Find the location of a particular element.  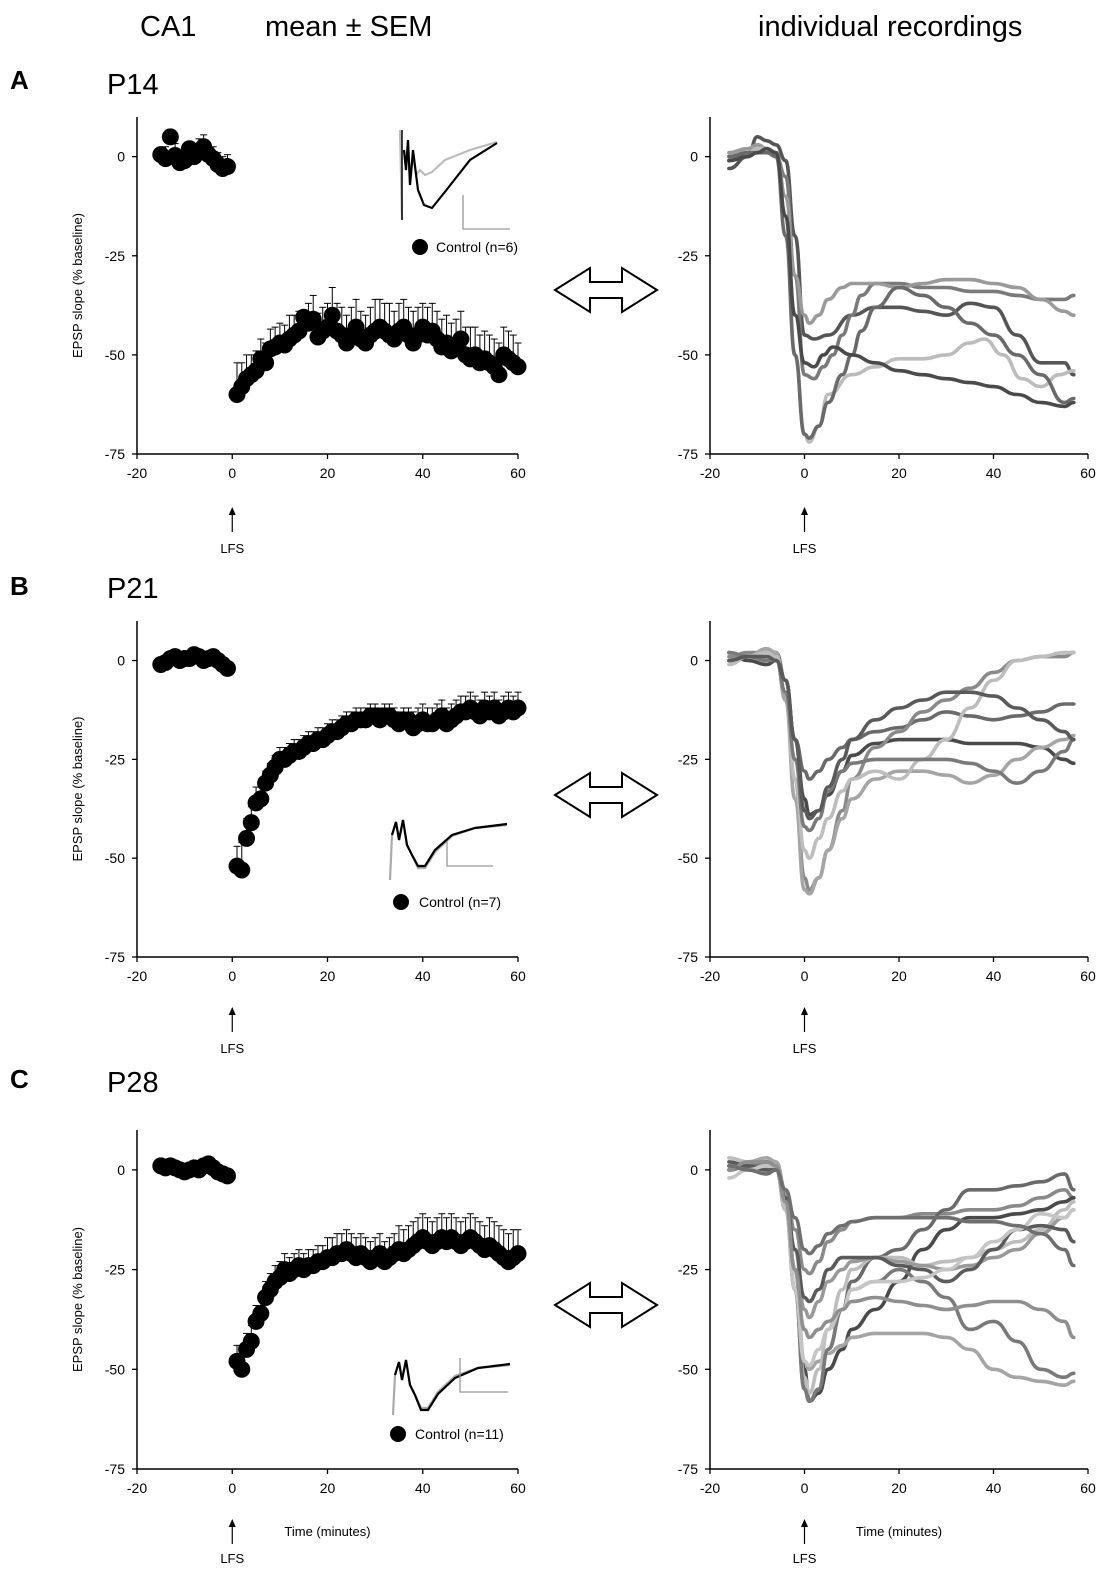

legend-label-a: Control (n=6) is located at coordinates (477, 247).